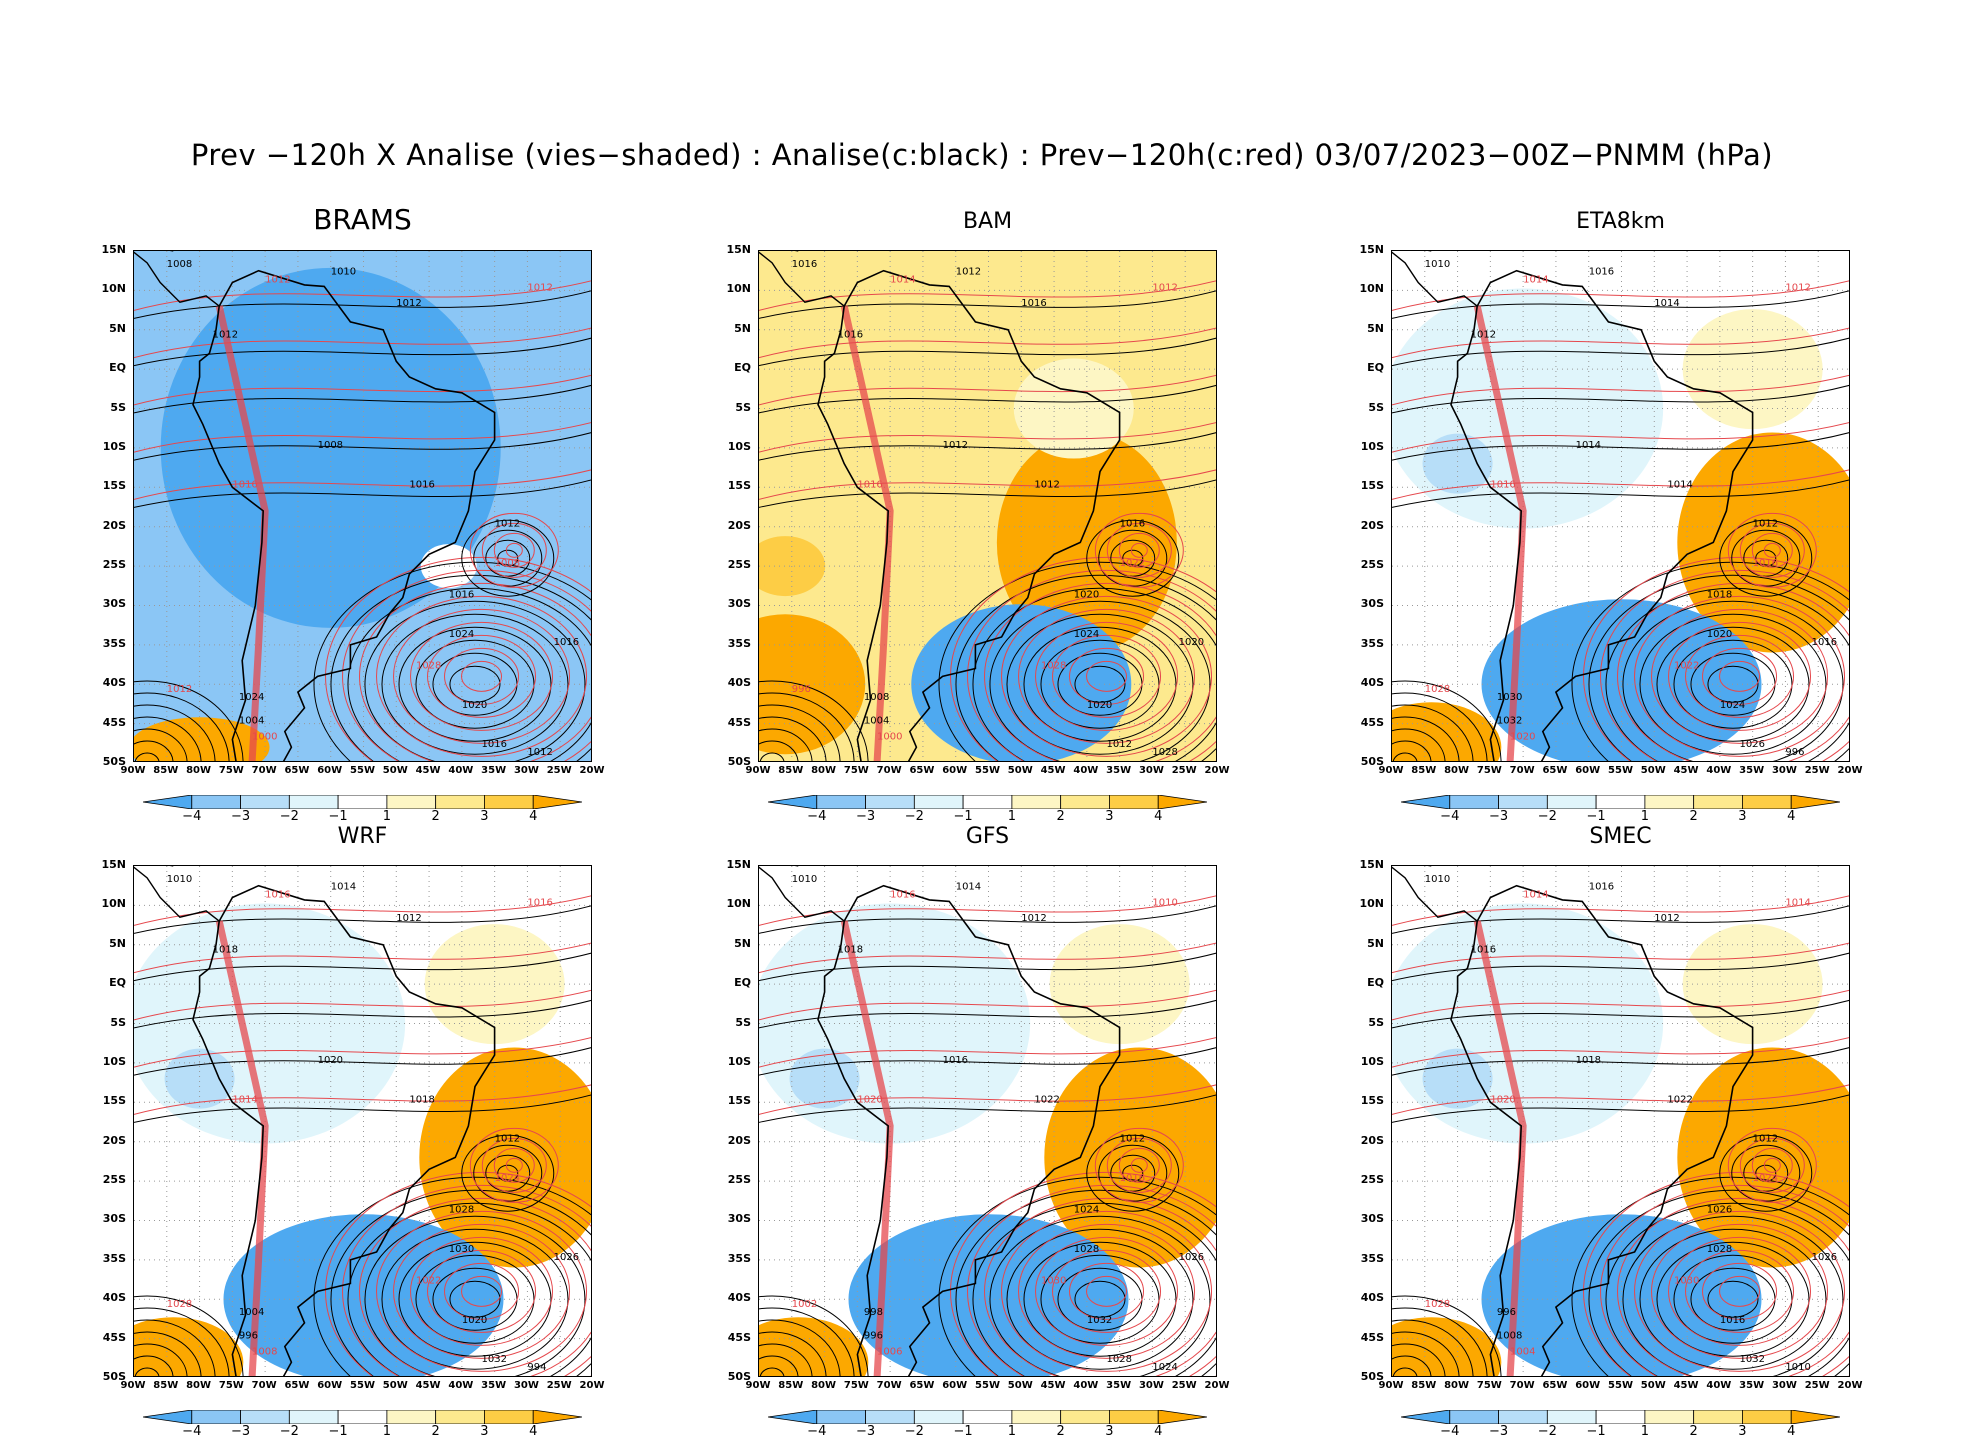 Image resolution: width=1964 pixels, height=1440 pixels. Describe the element at coordinates (387, 1431) in the screenshot. I see `colorbar-tick-label: 1` at that location.